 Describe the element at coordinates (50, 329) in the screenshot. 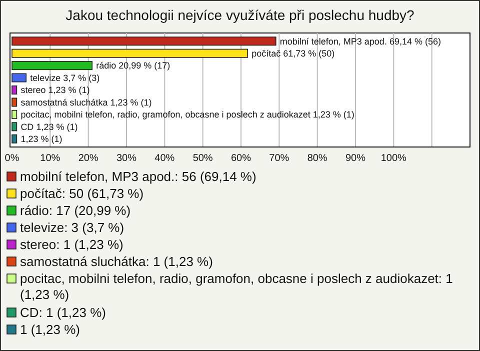

I see `text: 1 (1,23 %)` at that location.